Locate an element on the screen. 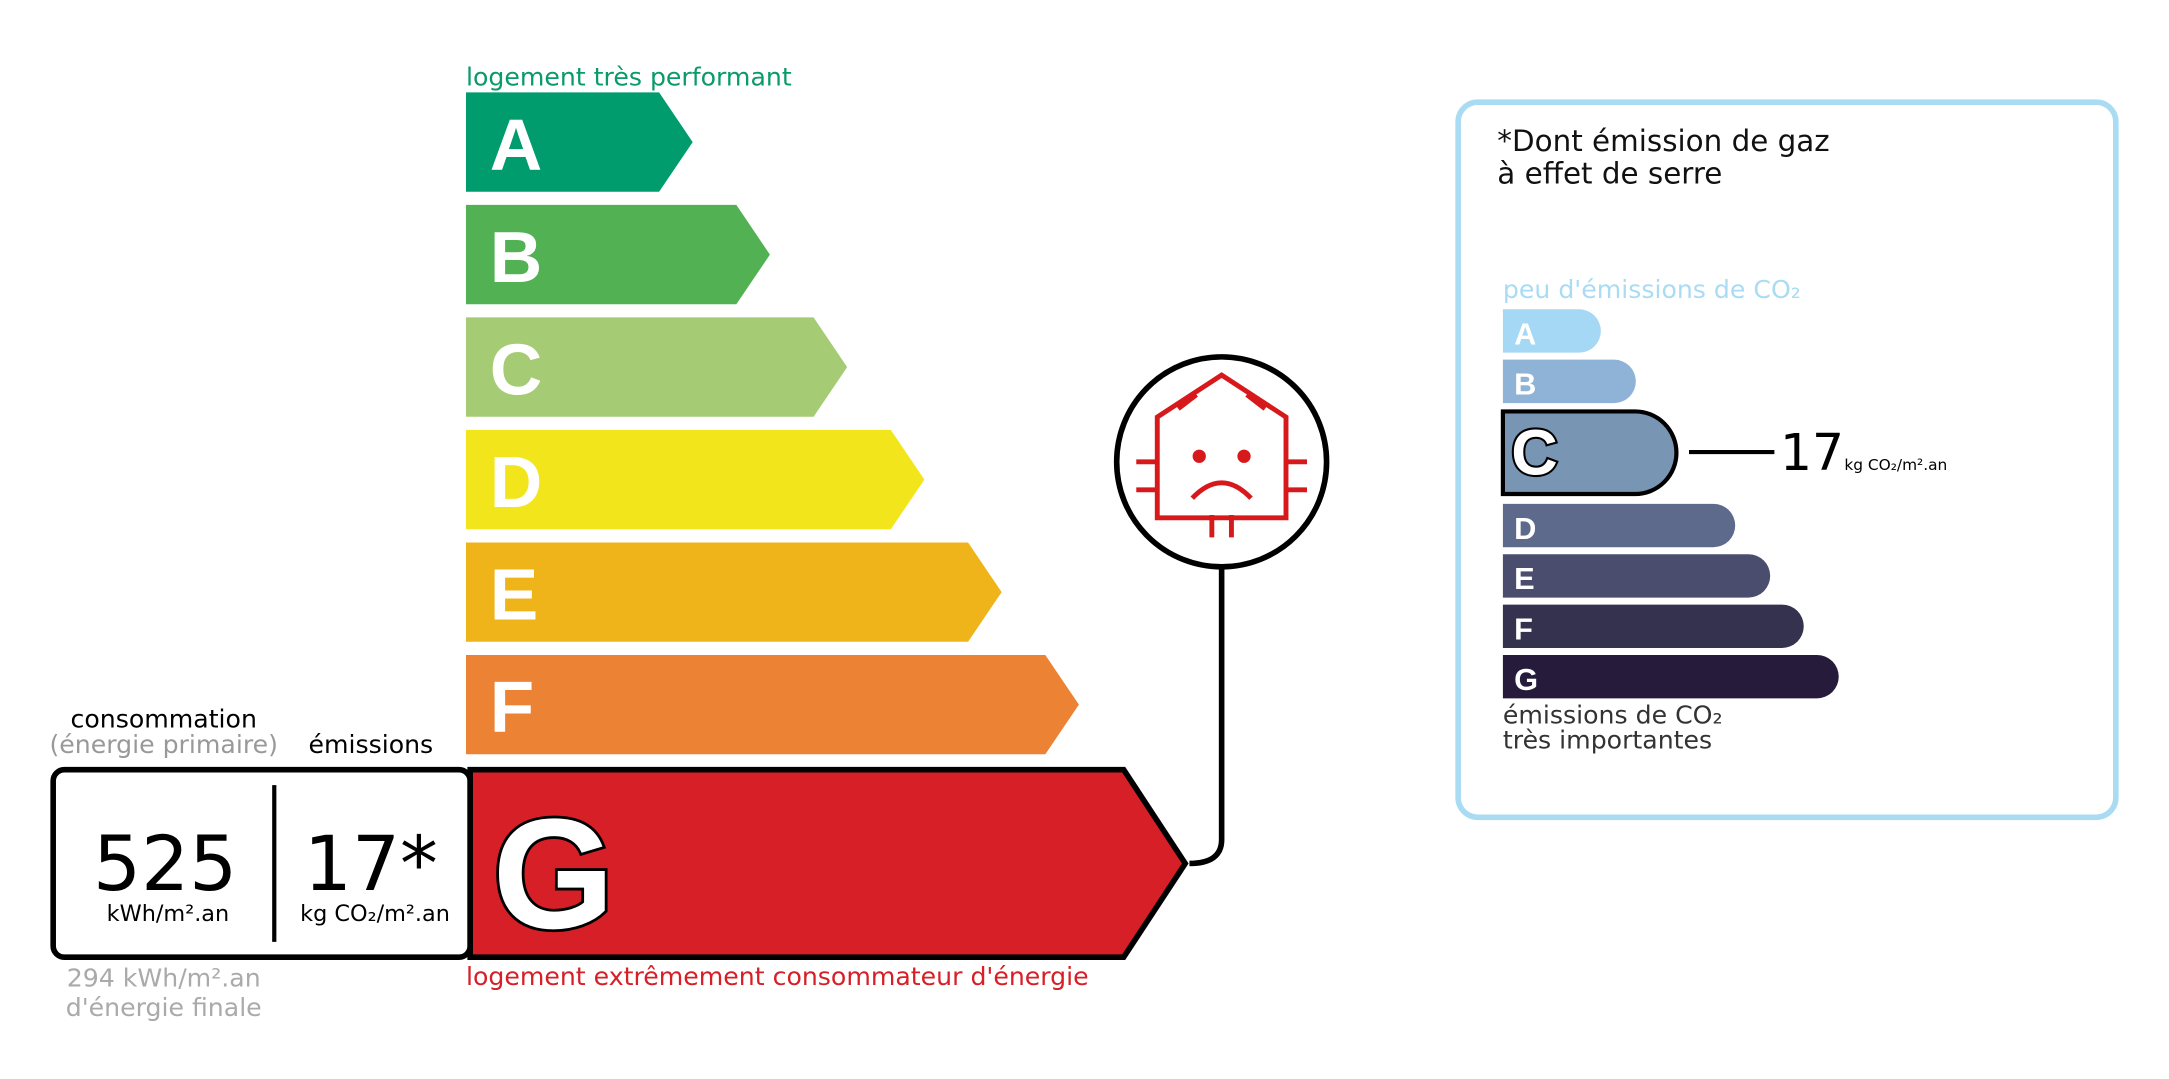 The height and width of the screenshot is (1079, 2169). ghg-title: à effet de serre is located at coordinates (1609, 173).